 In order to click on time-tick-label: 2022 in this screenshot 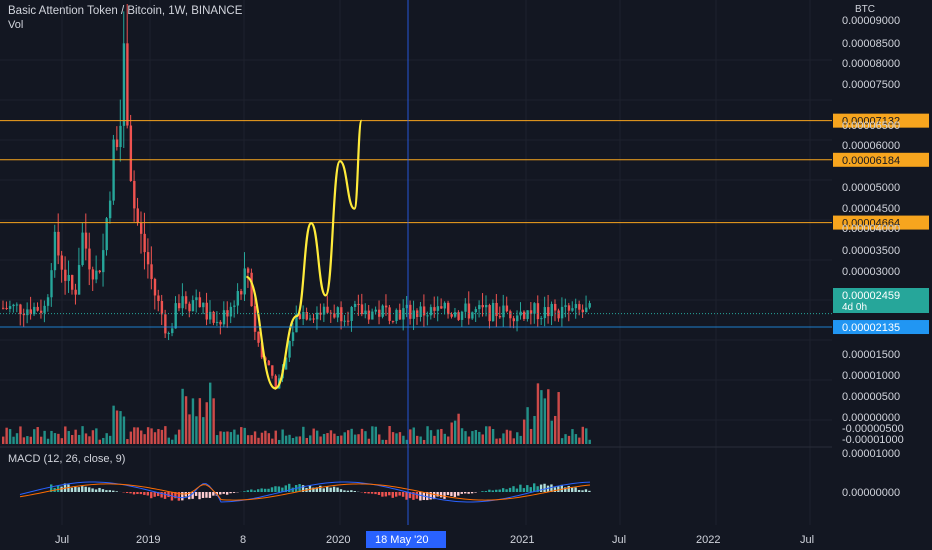, I will do `click(708, 540)`.